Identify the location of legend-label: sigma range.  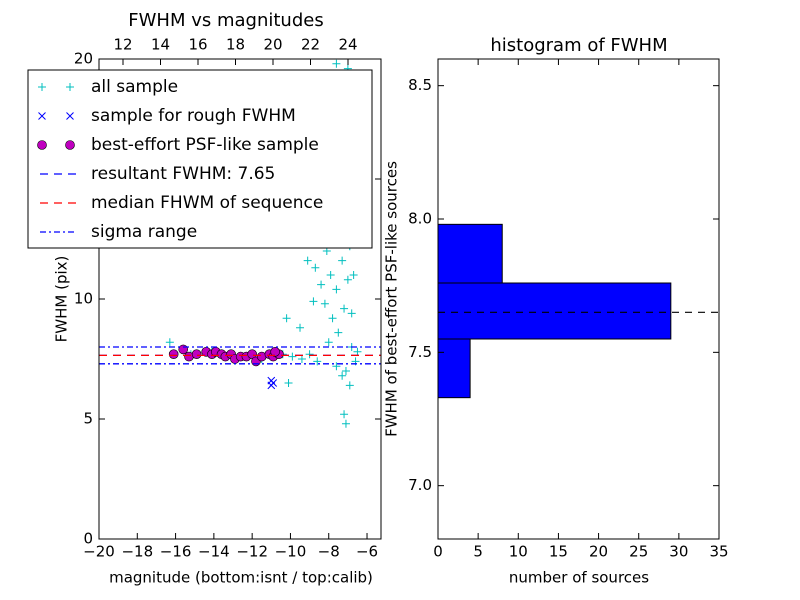
(144, 232).